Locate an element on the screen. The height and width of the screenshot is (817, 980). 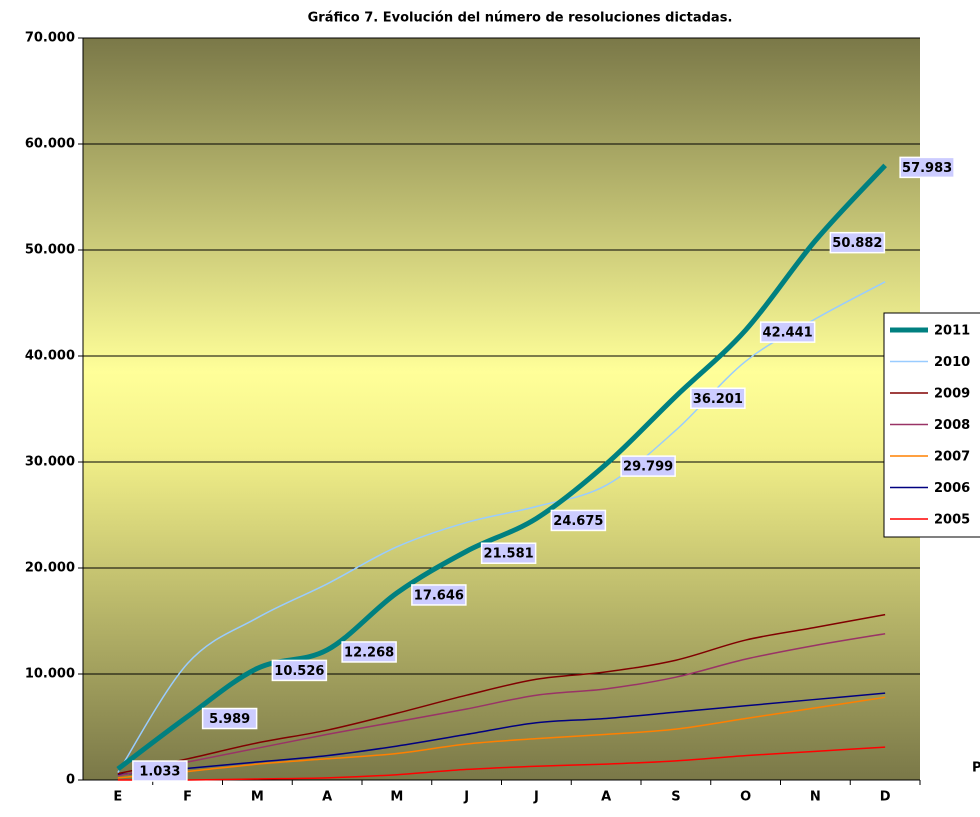
legend-label: 2010 is located at coordinates (952, 362).